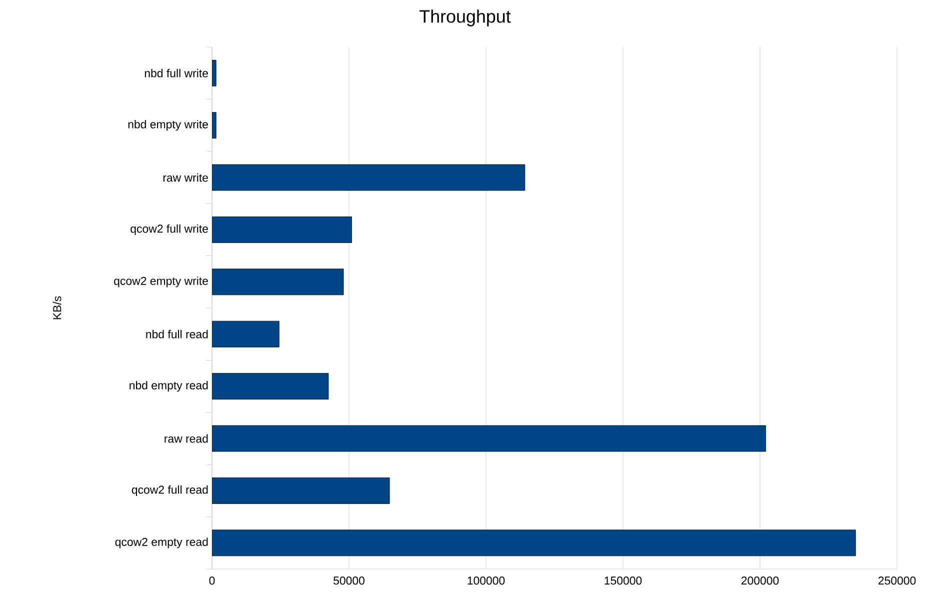 The width and height of the screenshot is (930, 604). What do you see at coordinates (161, 282) in the screenshot?
I see `y-tick-label: qcow2 empty write` at bounding box center [161, 282].